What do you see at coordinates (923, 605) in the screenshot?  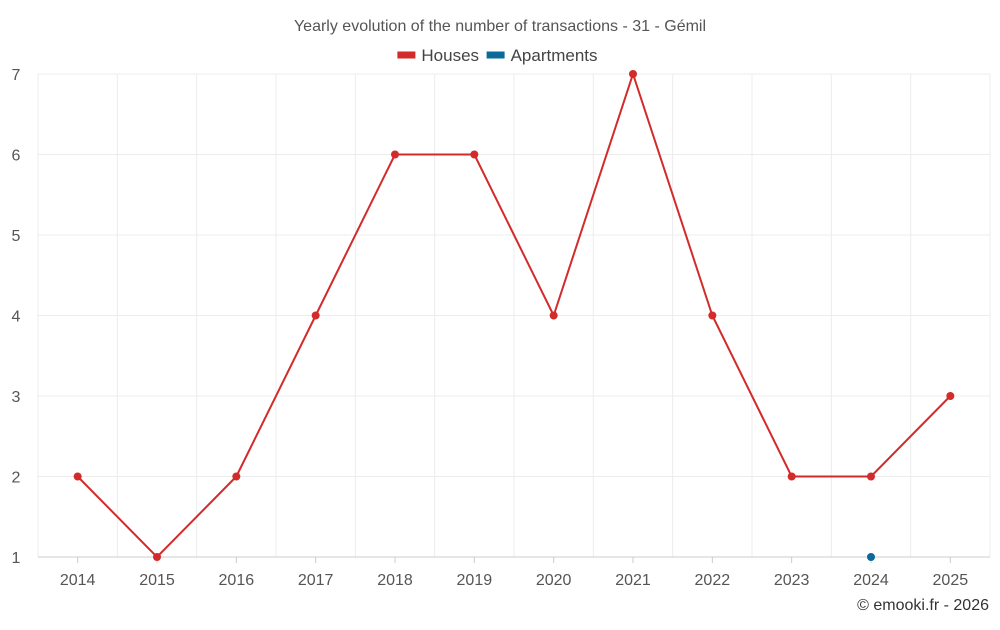 I see `credit-text: © emooki.fr - 2026` at bounding box center [923, 605].